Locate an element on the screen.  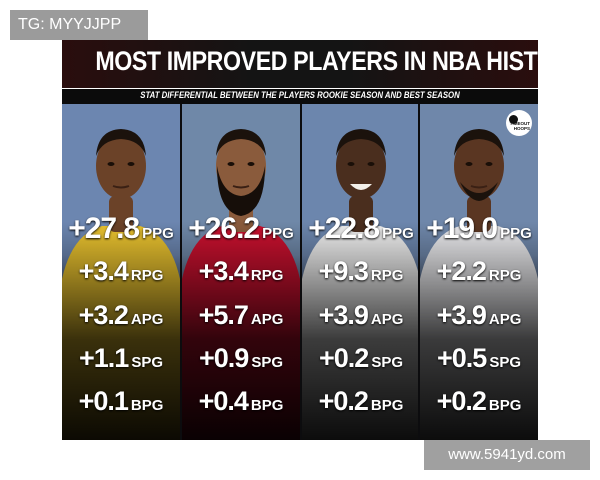
player-column: +27.8 PPG +3.4 RPG +3.2 APG +1.1 SPG +0.1 BPG is located at coordinates (121, 272).